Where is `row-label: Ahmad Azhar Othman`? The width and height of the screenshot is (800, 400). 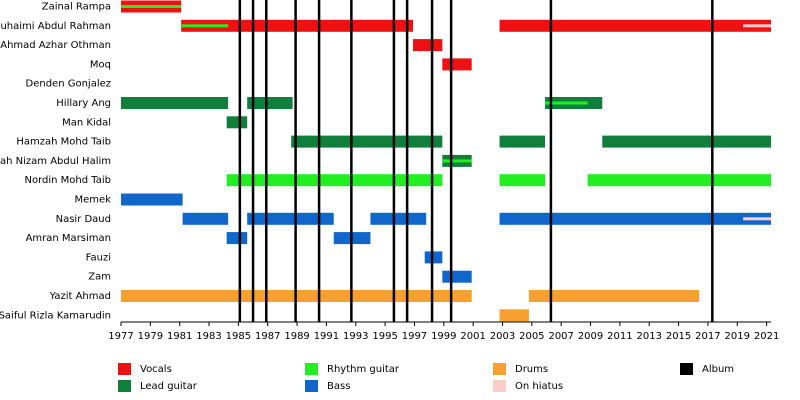
row-label: Ahmad Azhar Othman is located at coordinates (55, 45).